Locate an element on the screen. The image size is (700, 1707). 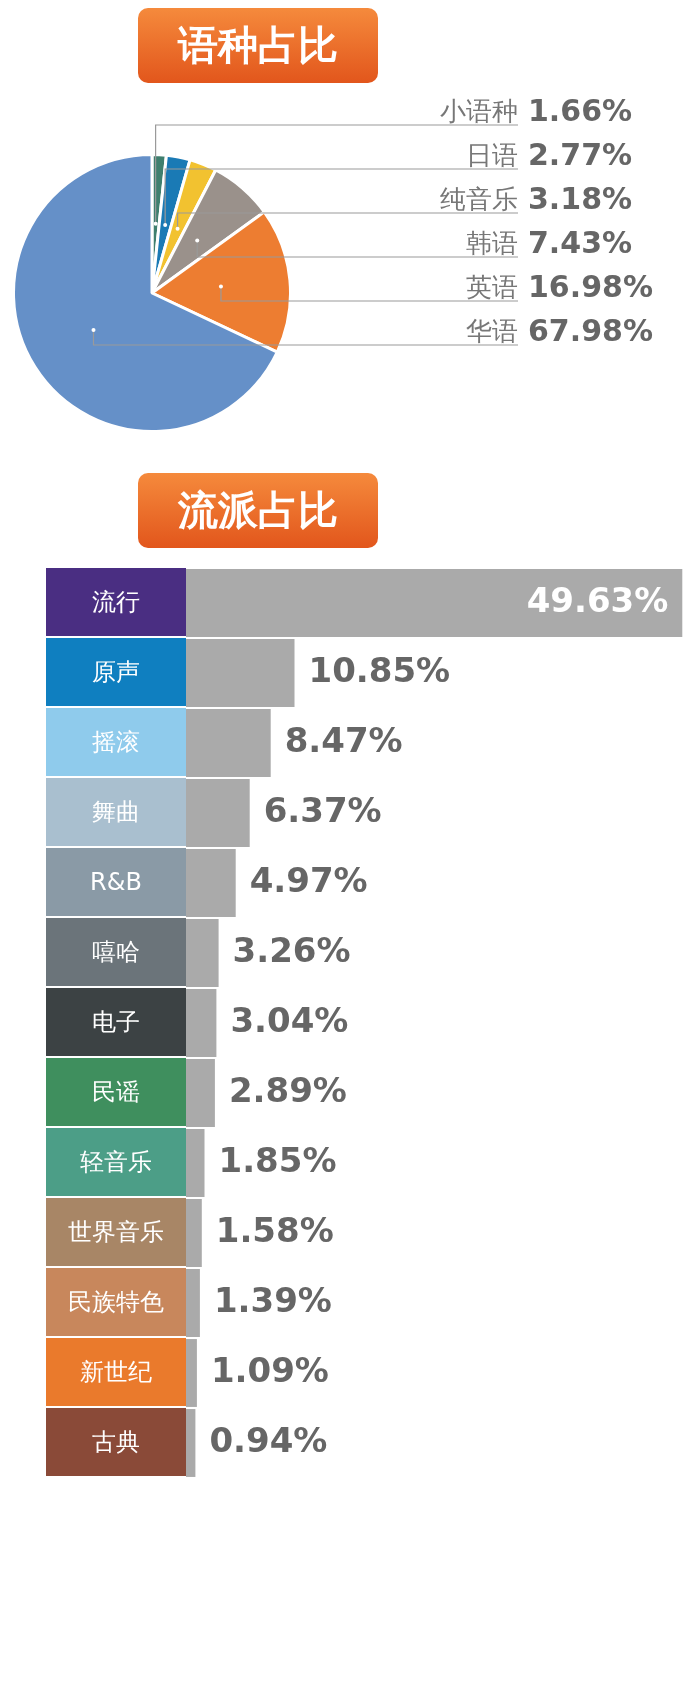
y-tick-label: 古典 is located at coordinates (116, 1442).